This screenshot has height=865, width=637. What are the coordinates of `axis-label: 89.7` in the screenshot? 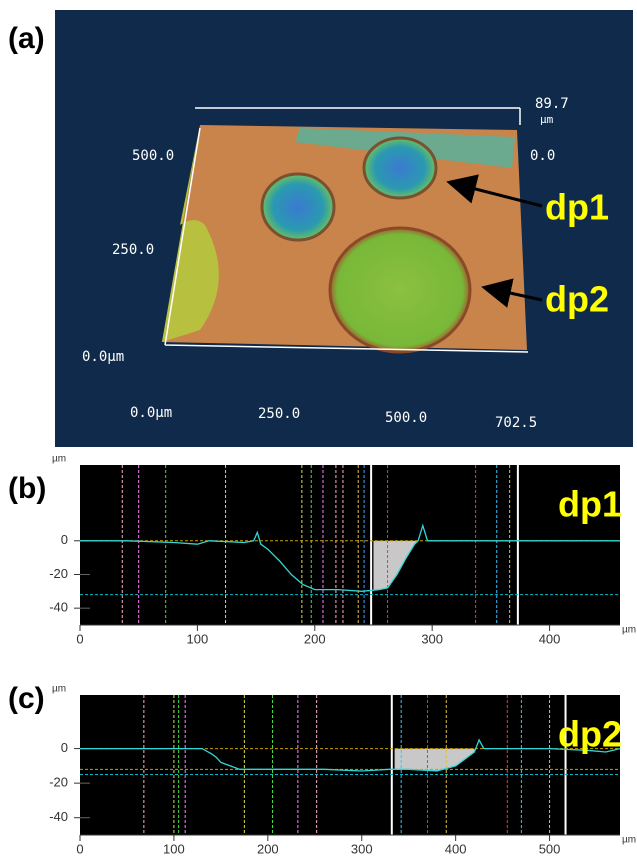 It's located at (552, 104).